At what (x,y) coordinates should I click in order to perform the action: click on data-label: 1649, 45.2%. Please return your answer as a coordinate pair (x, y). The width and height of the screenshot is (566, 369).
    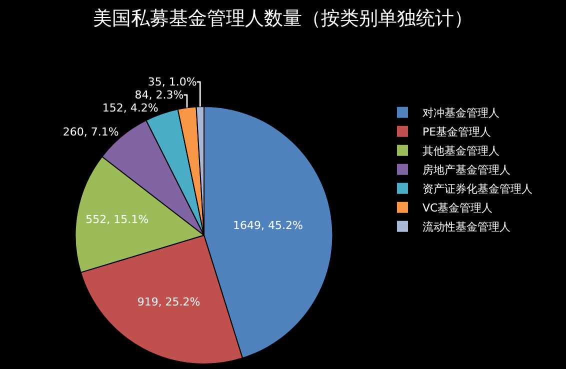
    Looking at the image, I should click on (268, 225).